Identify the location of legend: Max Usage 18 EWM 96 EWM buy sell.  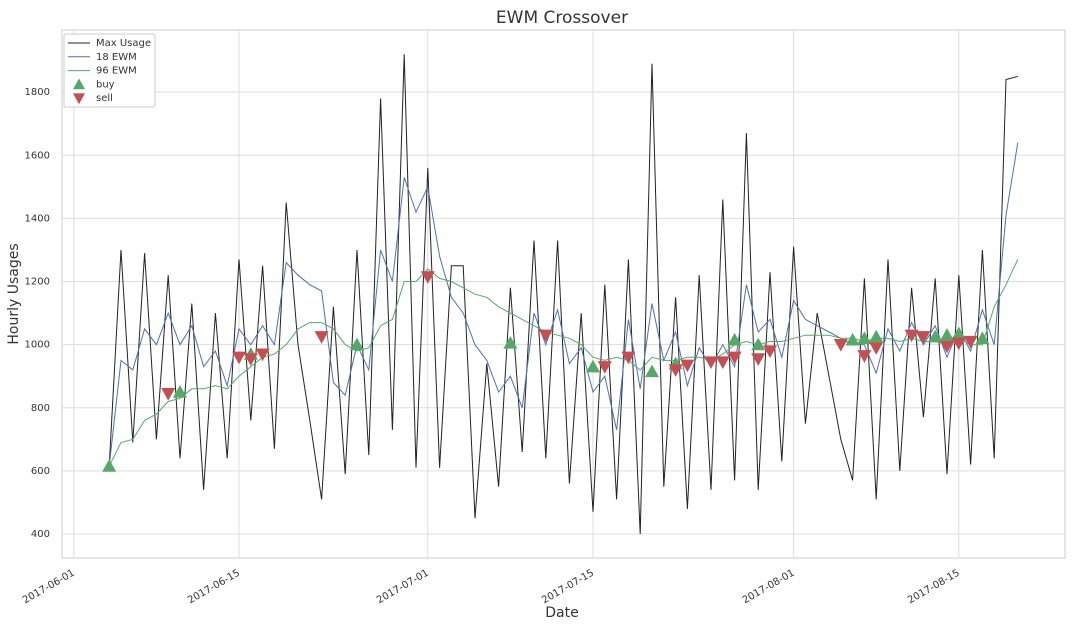
(109, 70).